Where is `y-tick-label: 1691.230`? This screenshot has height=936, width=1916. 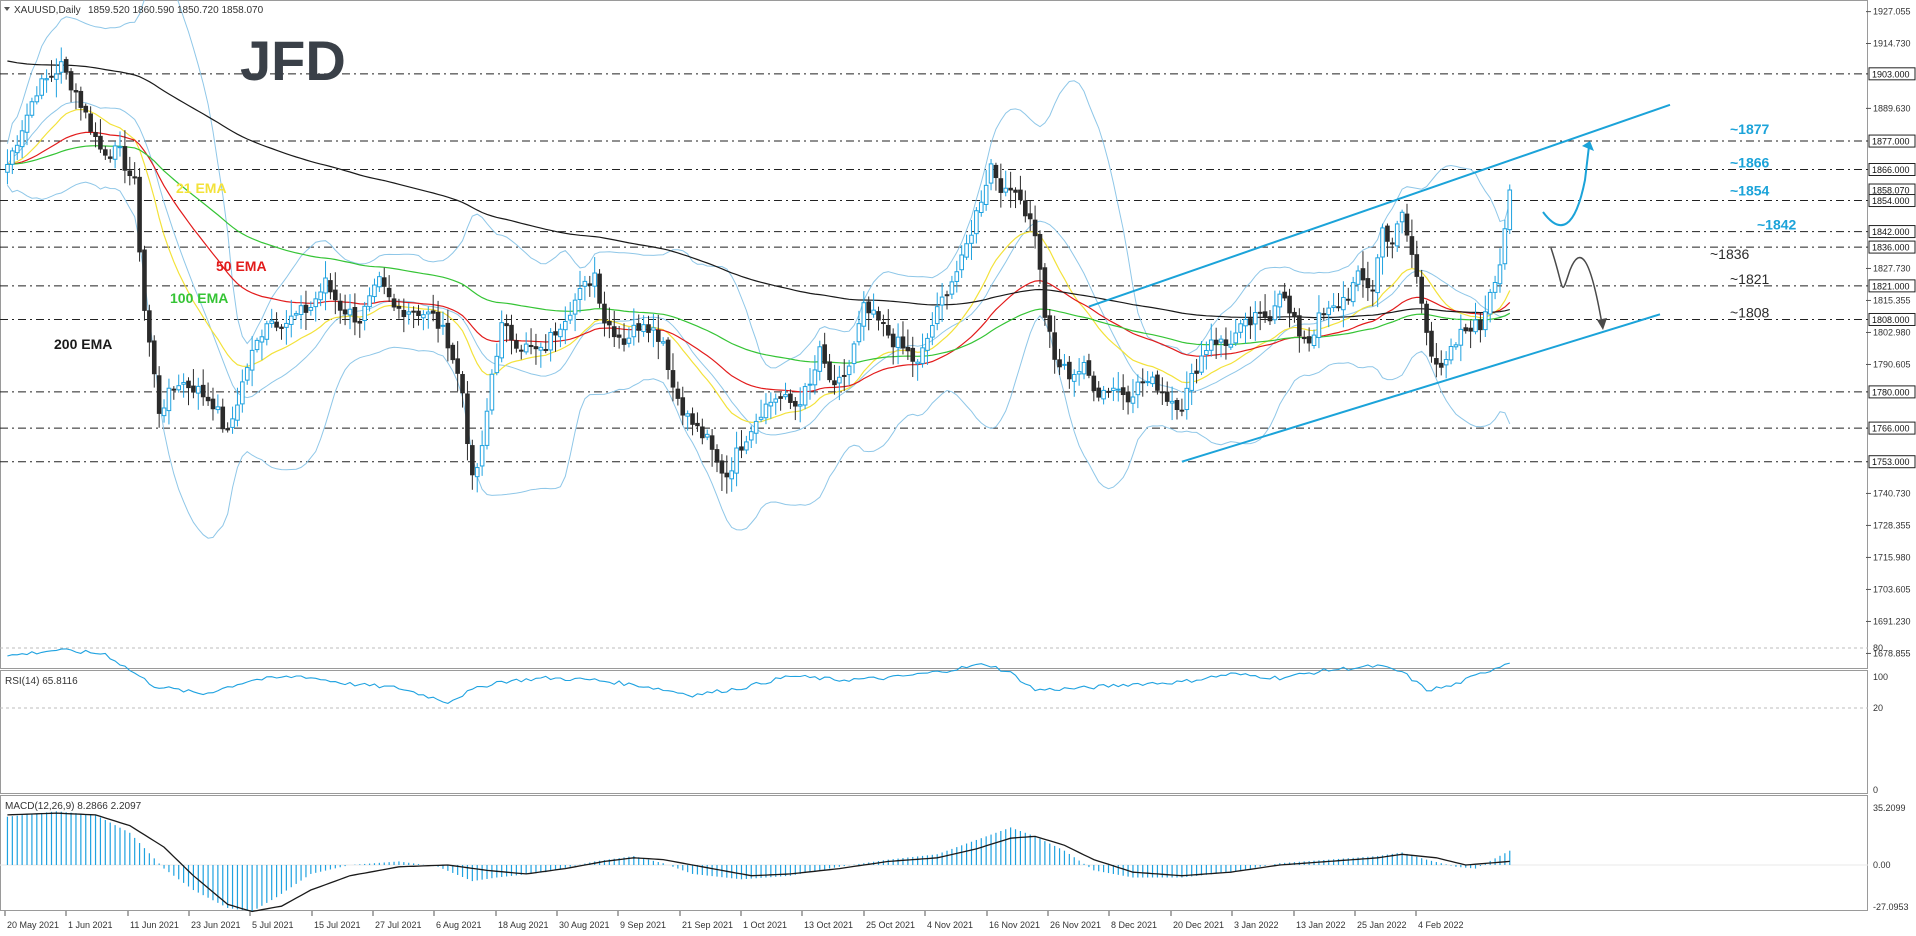 y-tick-label: 1691.230 is located at coordinates (1892, 621).